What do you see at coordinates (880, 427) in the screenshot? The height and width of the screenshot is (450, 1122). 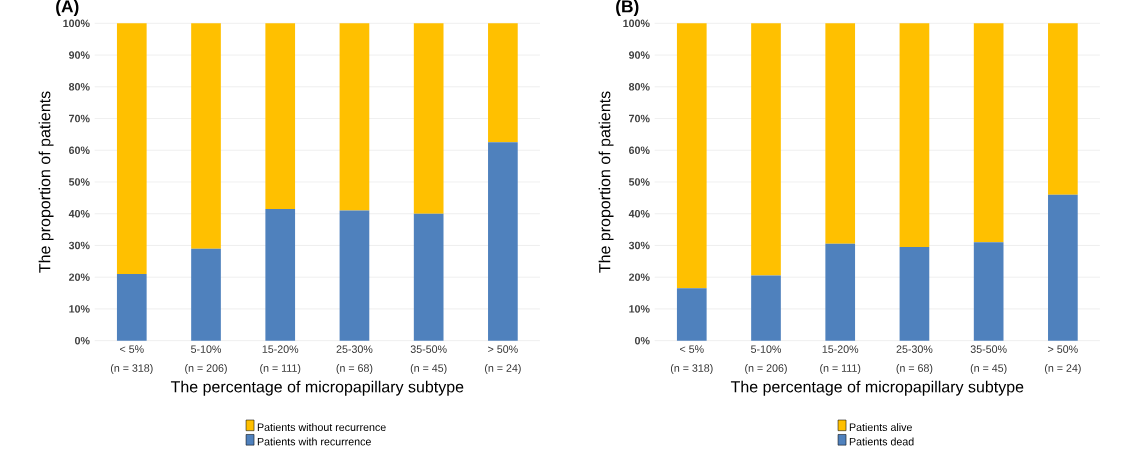 I see `legend-label: Patients alive` at bounding box center [880, 427].